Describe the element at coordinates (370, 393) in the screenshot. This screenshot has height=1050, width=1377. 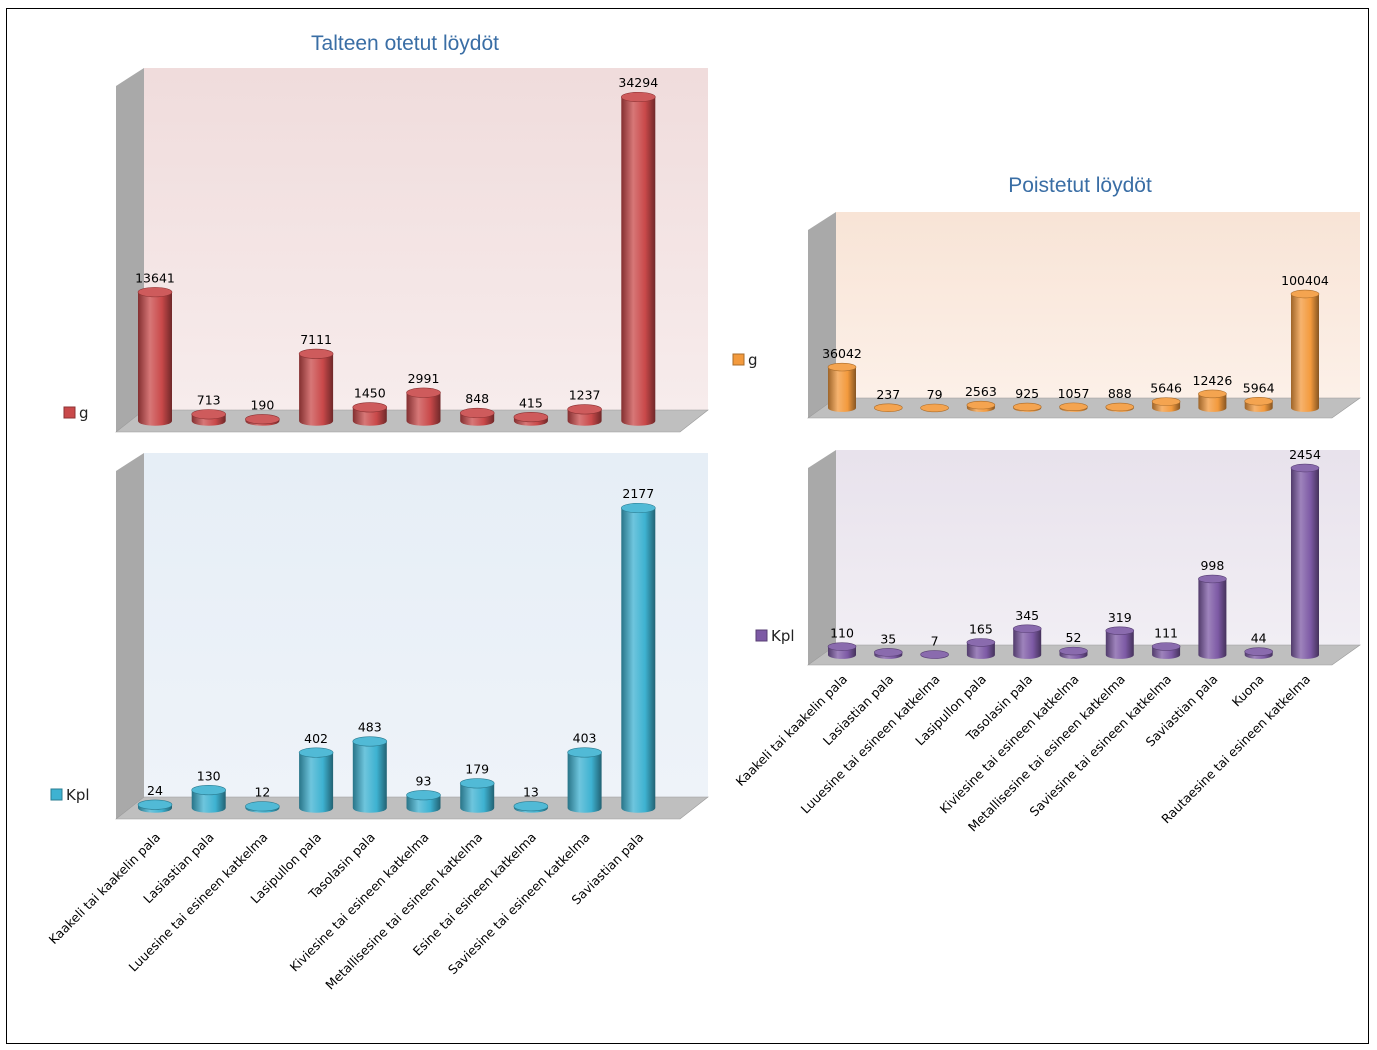
I see `data-label: 1450` at that location.